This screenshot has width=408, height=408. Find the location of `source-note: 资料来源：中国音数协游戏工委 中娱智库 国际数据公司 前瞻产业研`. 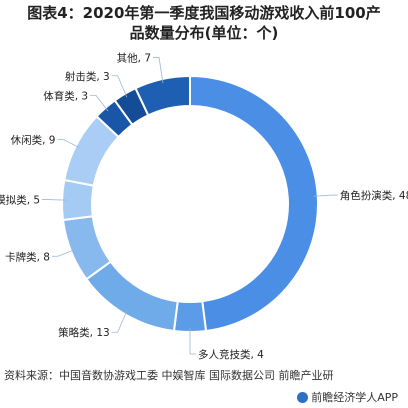

source-note: 资料来源：中国音数协游戏工委 中娱智库 国际数据公司 前瞻产业研 is located at coordinates (169, 375).